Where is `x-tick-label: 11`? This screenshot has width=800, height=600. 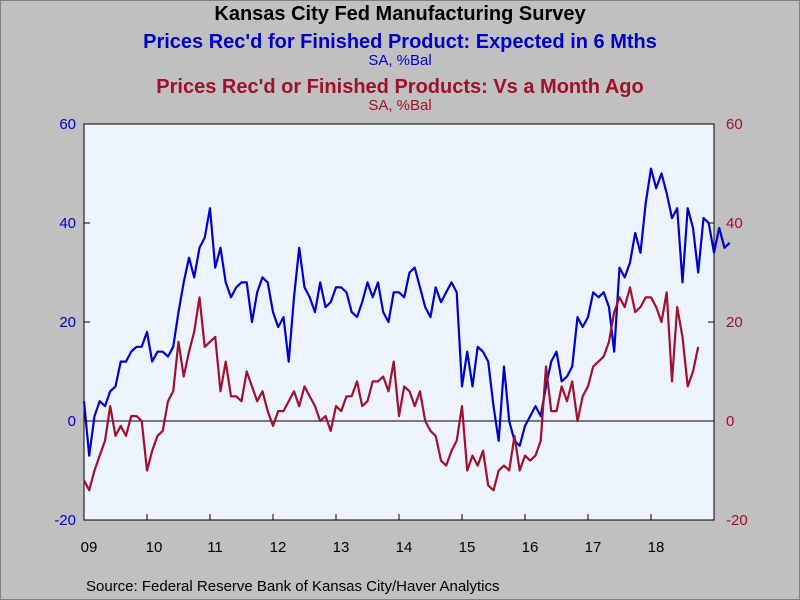
x-tick-label: 11 is located at coordinates (215, 547).